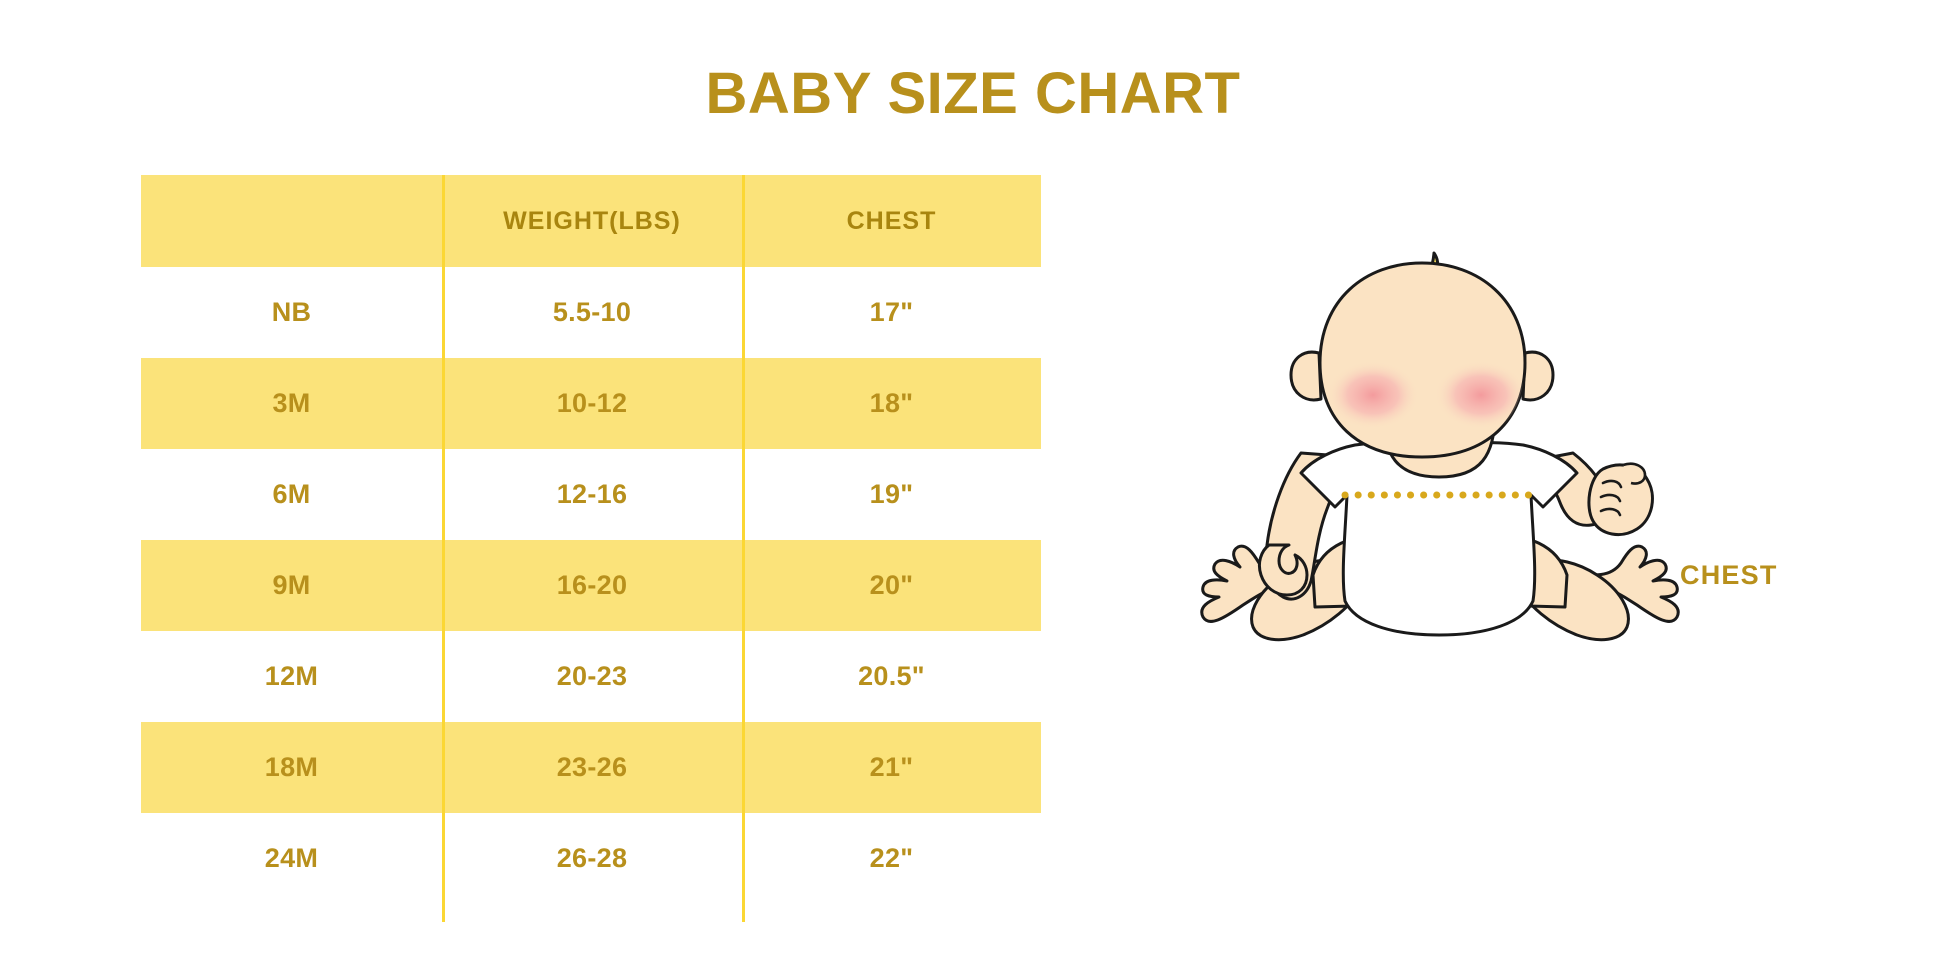 Image resolution: width=1946 pixels, height=973 pixels. I want to click on cell-weight: 20-23, so click(592, 676).